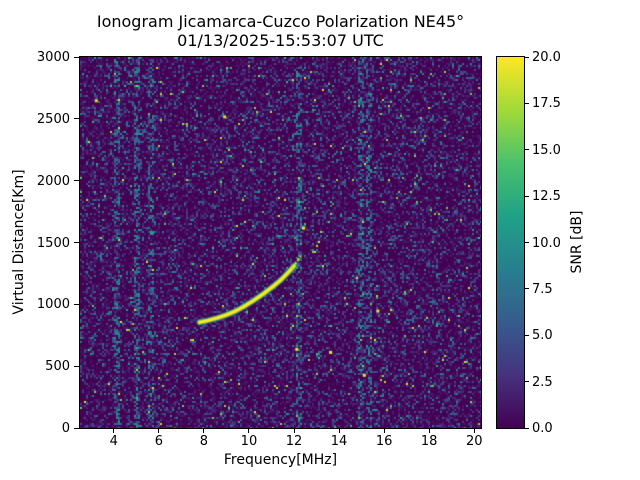  Describe the element at coordinates (249, 441) in the screenshot. I see `x-tick-label: 10` at that location.